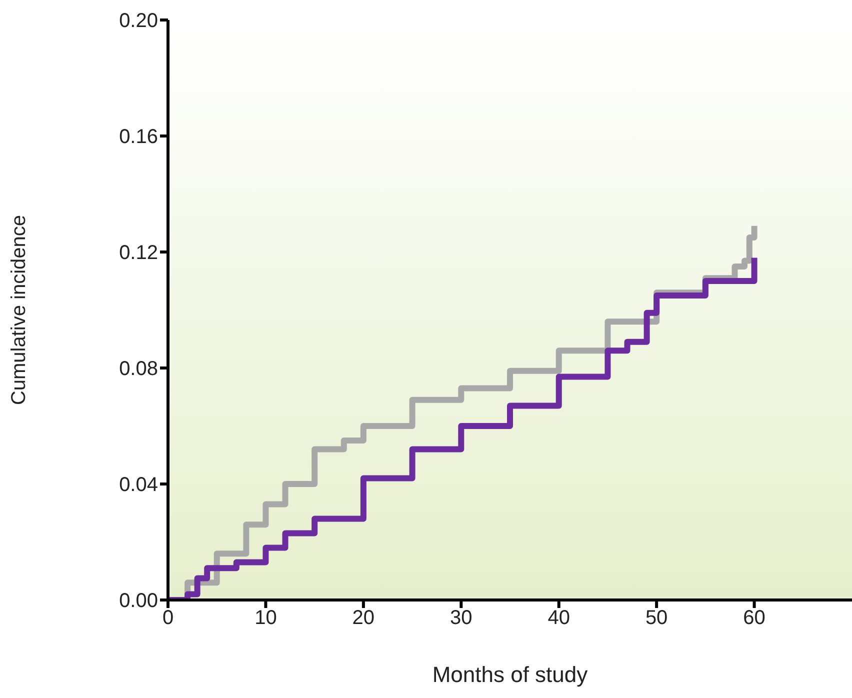  Describe the element at coordinates (19, 310) in the screenshot. I see `y-axis-title: Cumulative incidence` at that location.